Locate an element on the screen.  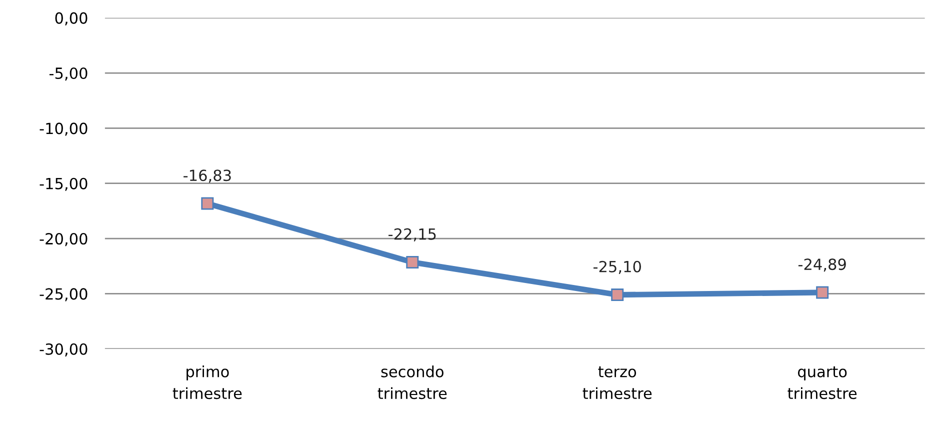
data-label: -24,89 is located at coordinates (822, 265).